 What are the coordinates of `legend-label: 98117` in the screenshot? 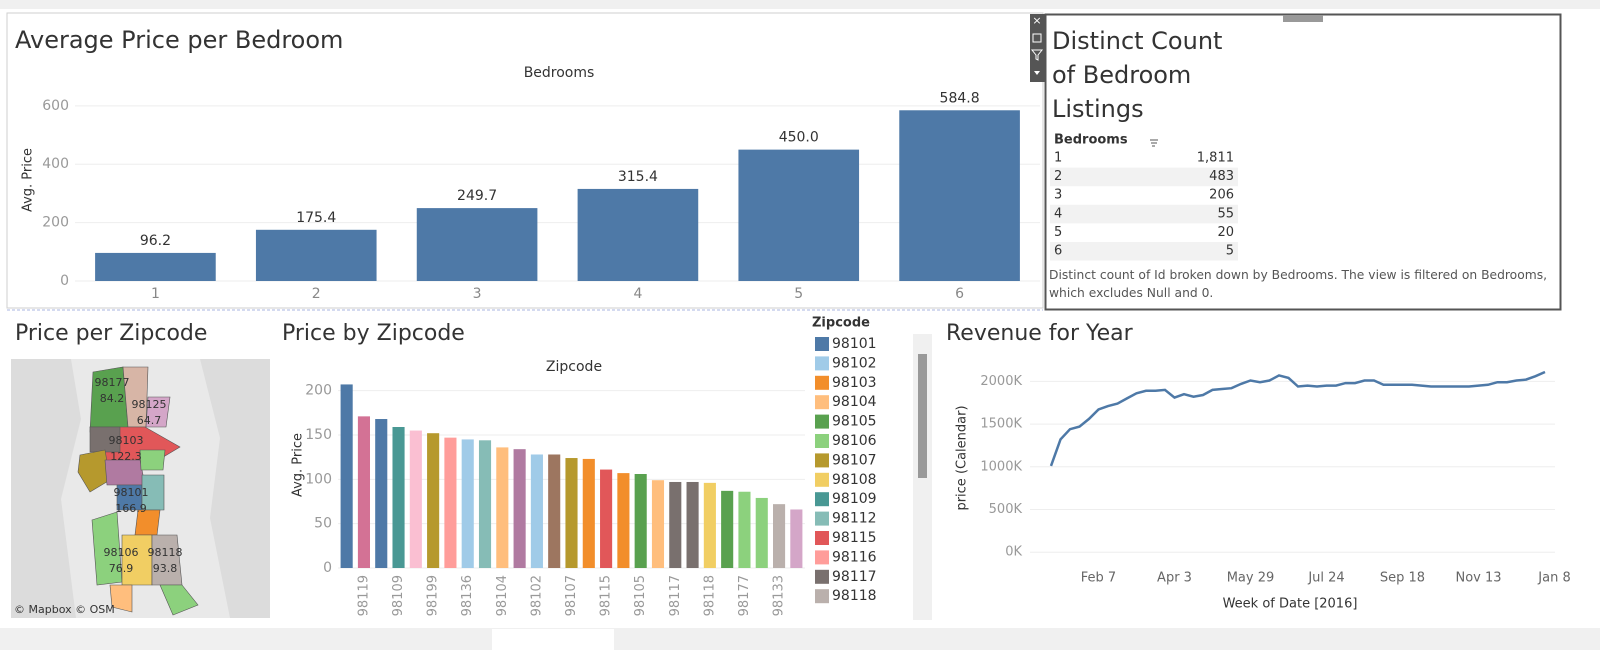 It's located at (854, 577).